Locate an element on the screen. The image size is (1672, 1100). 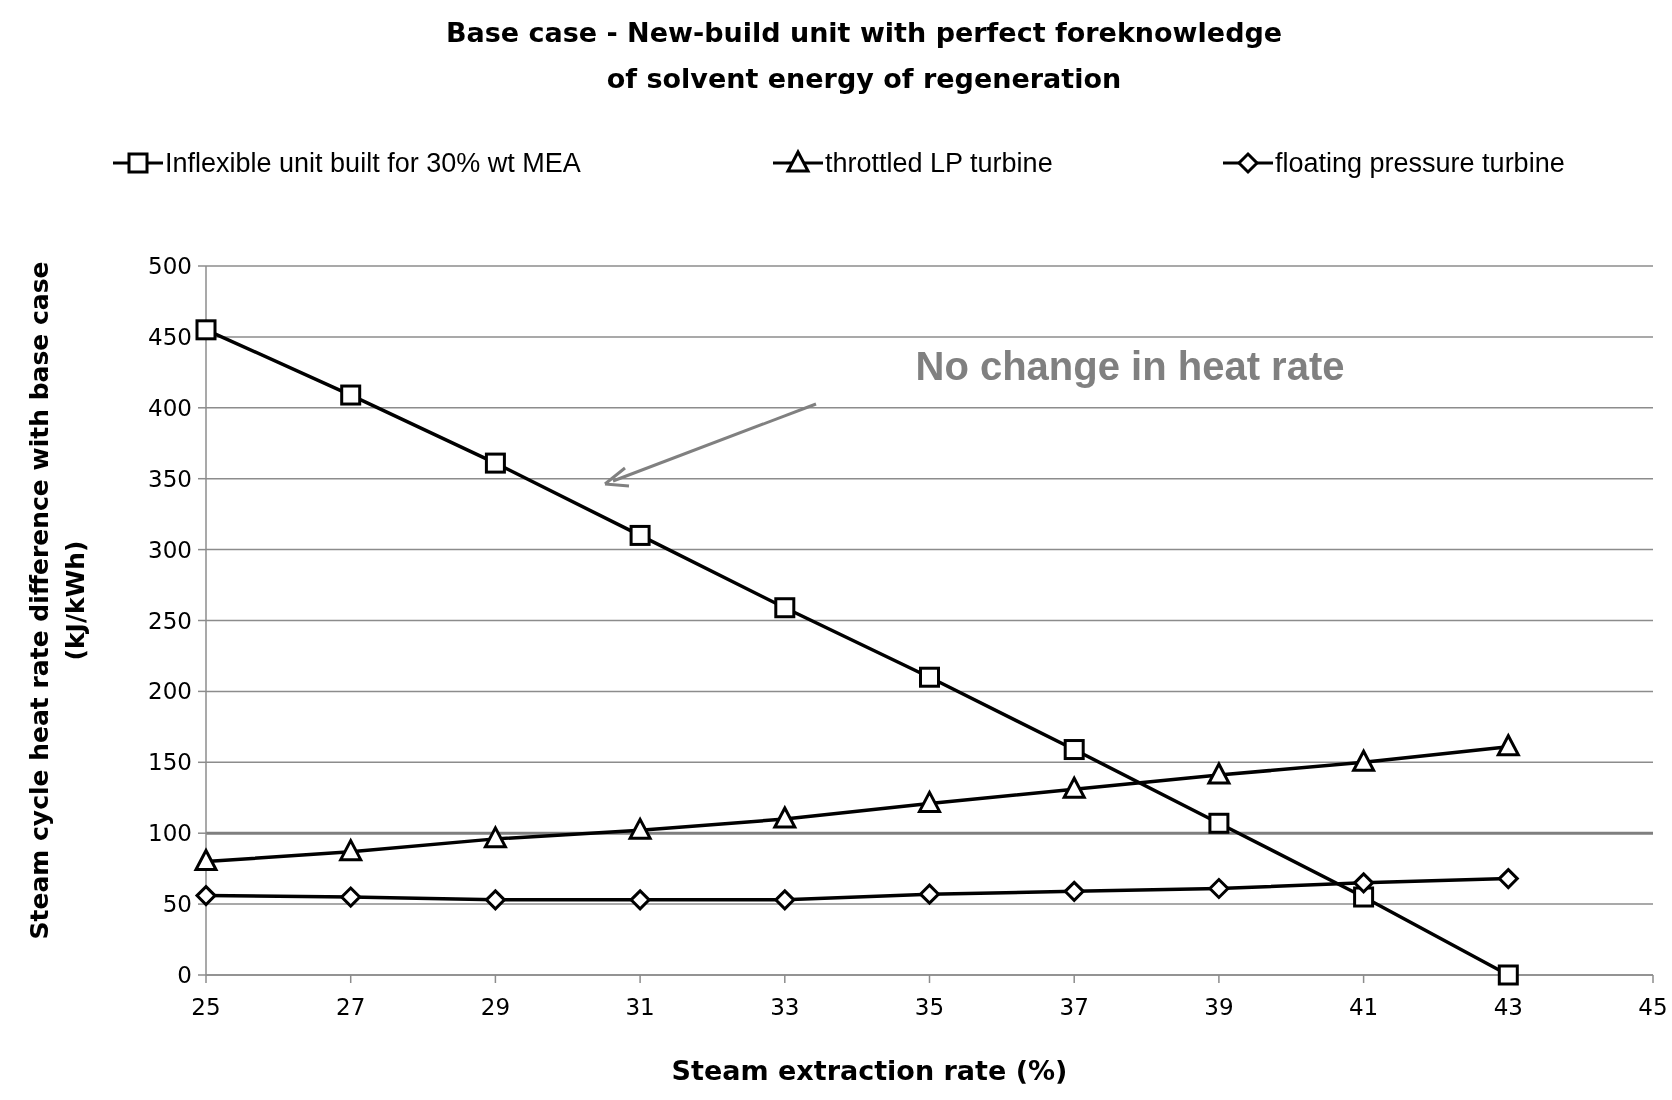
chart-title: Base case - New-build unit with perfect foreknowledge of solvent energy of regeneration is located at coordinates (864, 55).